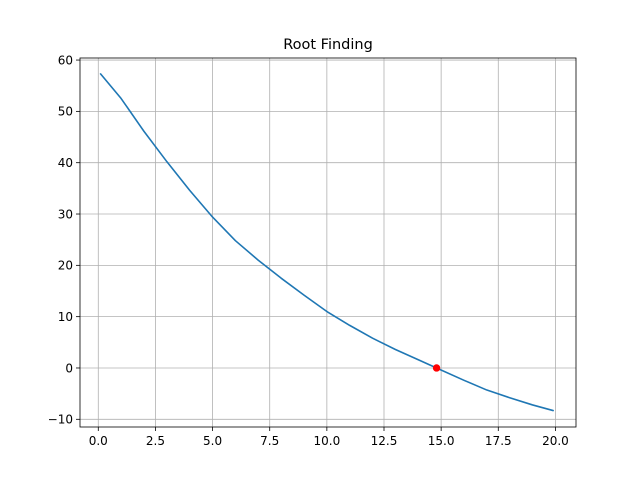  I want to click on x-tick-label: 15.0, so click(441, 441).